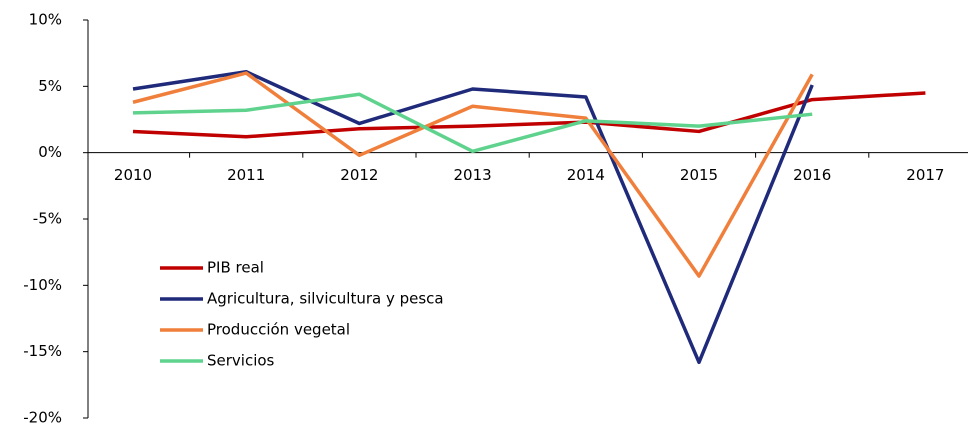 This screenshot has height=423, width=973. Describe the element at coordinates (359, 175) in the screenshot. I see `x-tick-label: 2012` at that location.